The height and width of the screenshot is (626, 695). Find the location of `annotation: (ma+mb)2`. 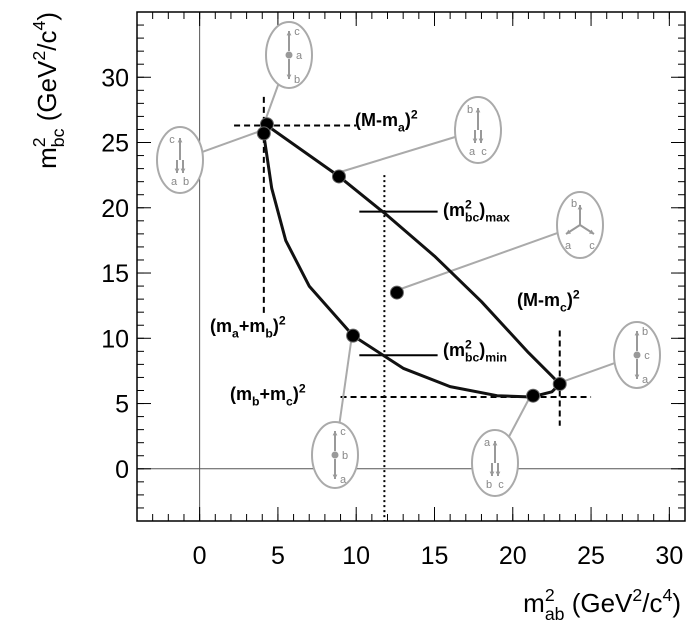

annotation: (ma+mb)2 is located at coordinates (248, 326).